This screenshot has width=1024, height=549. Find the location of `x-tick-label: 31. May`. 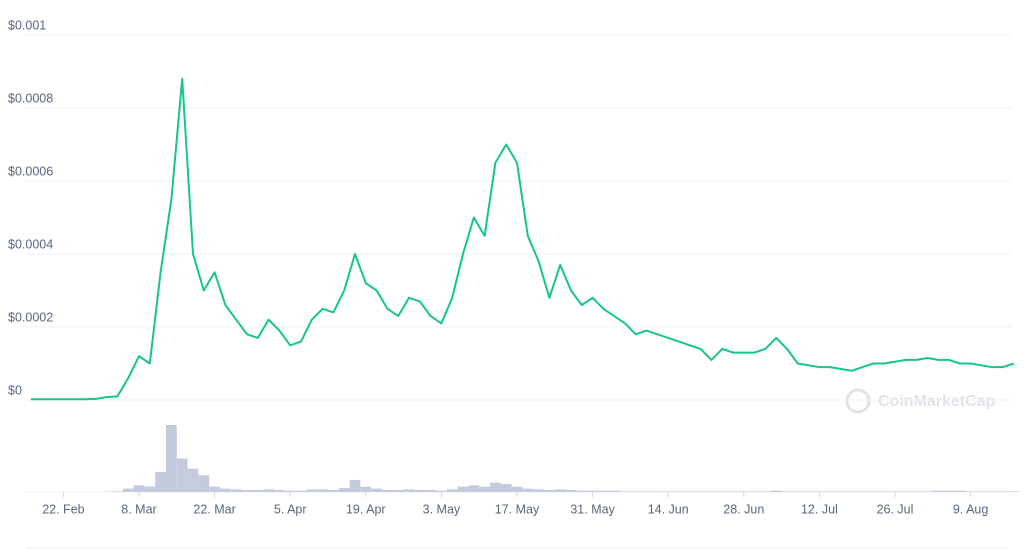

x-tick-label: 31. May is located at coordinates (592, 509).